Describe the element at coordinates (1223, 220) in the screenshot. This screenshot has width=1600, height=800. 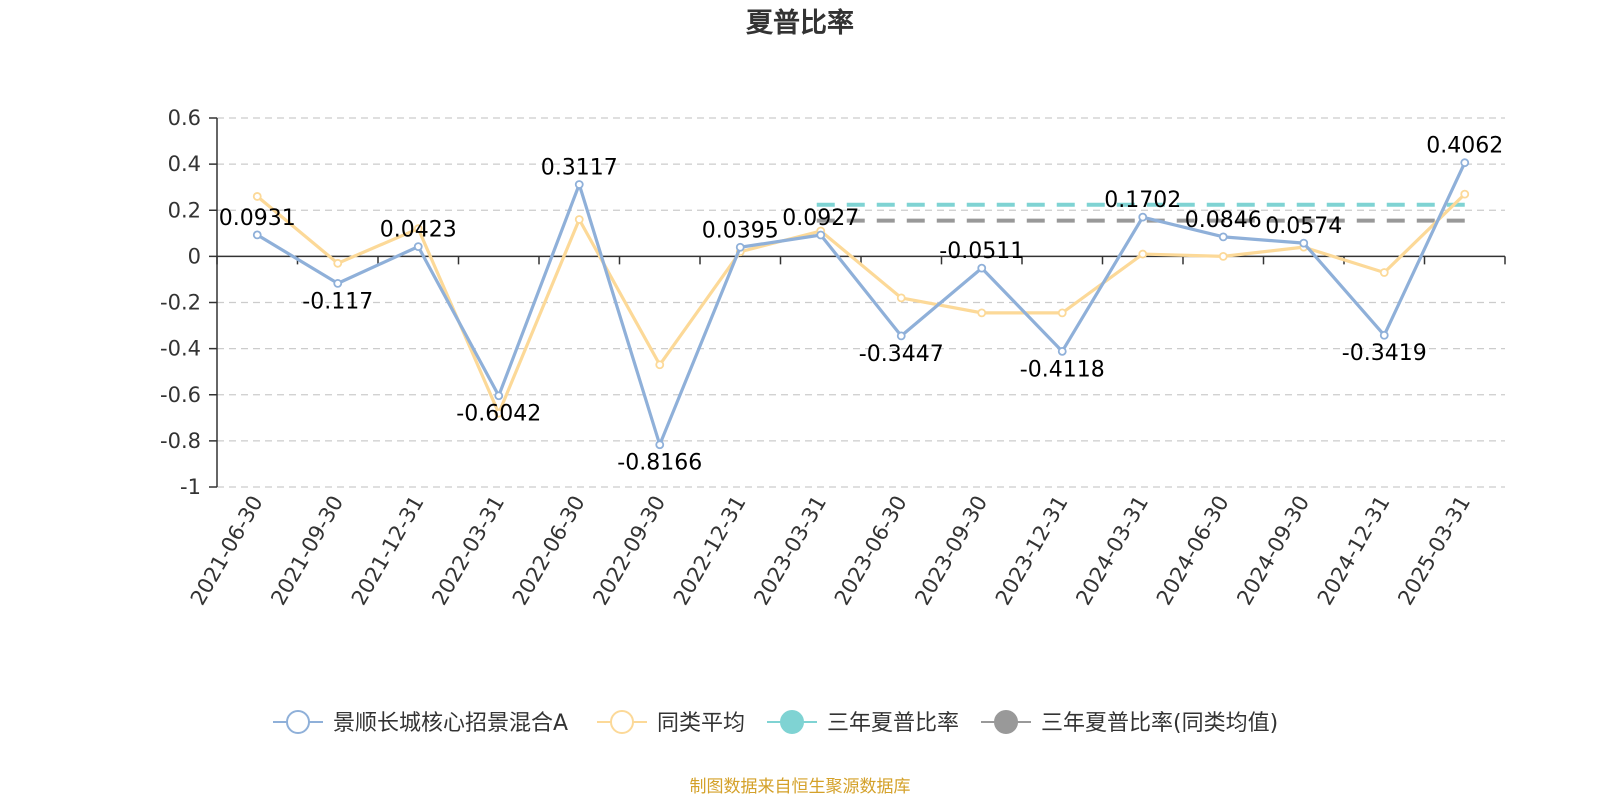
I see `data-label: 0.0846` at that location.